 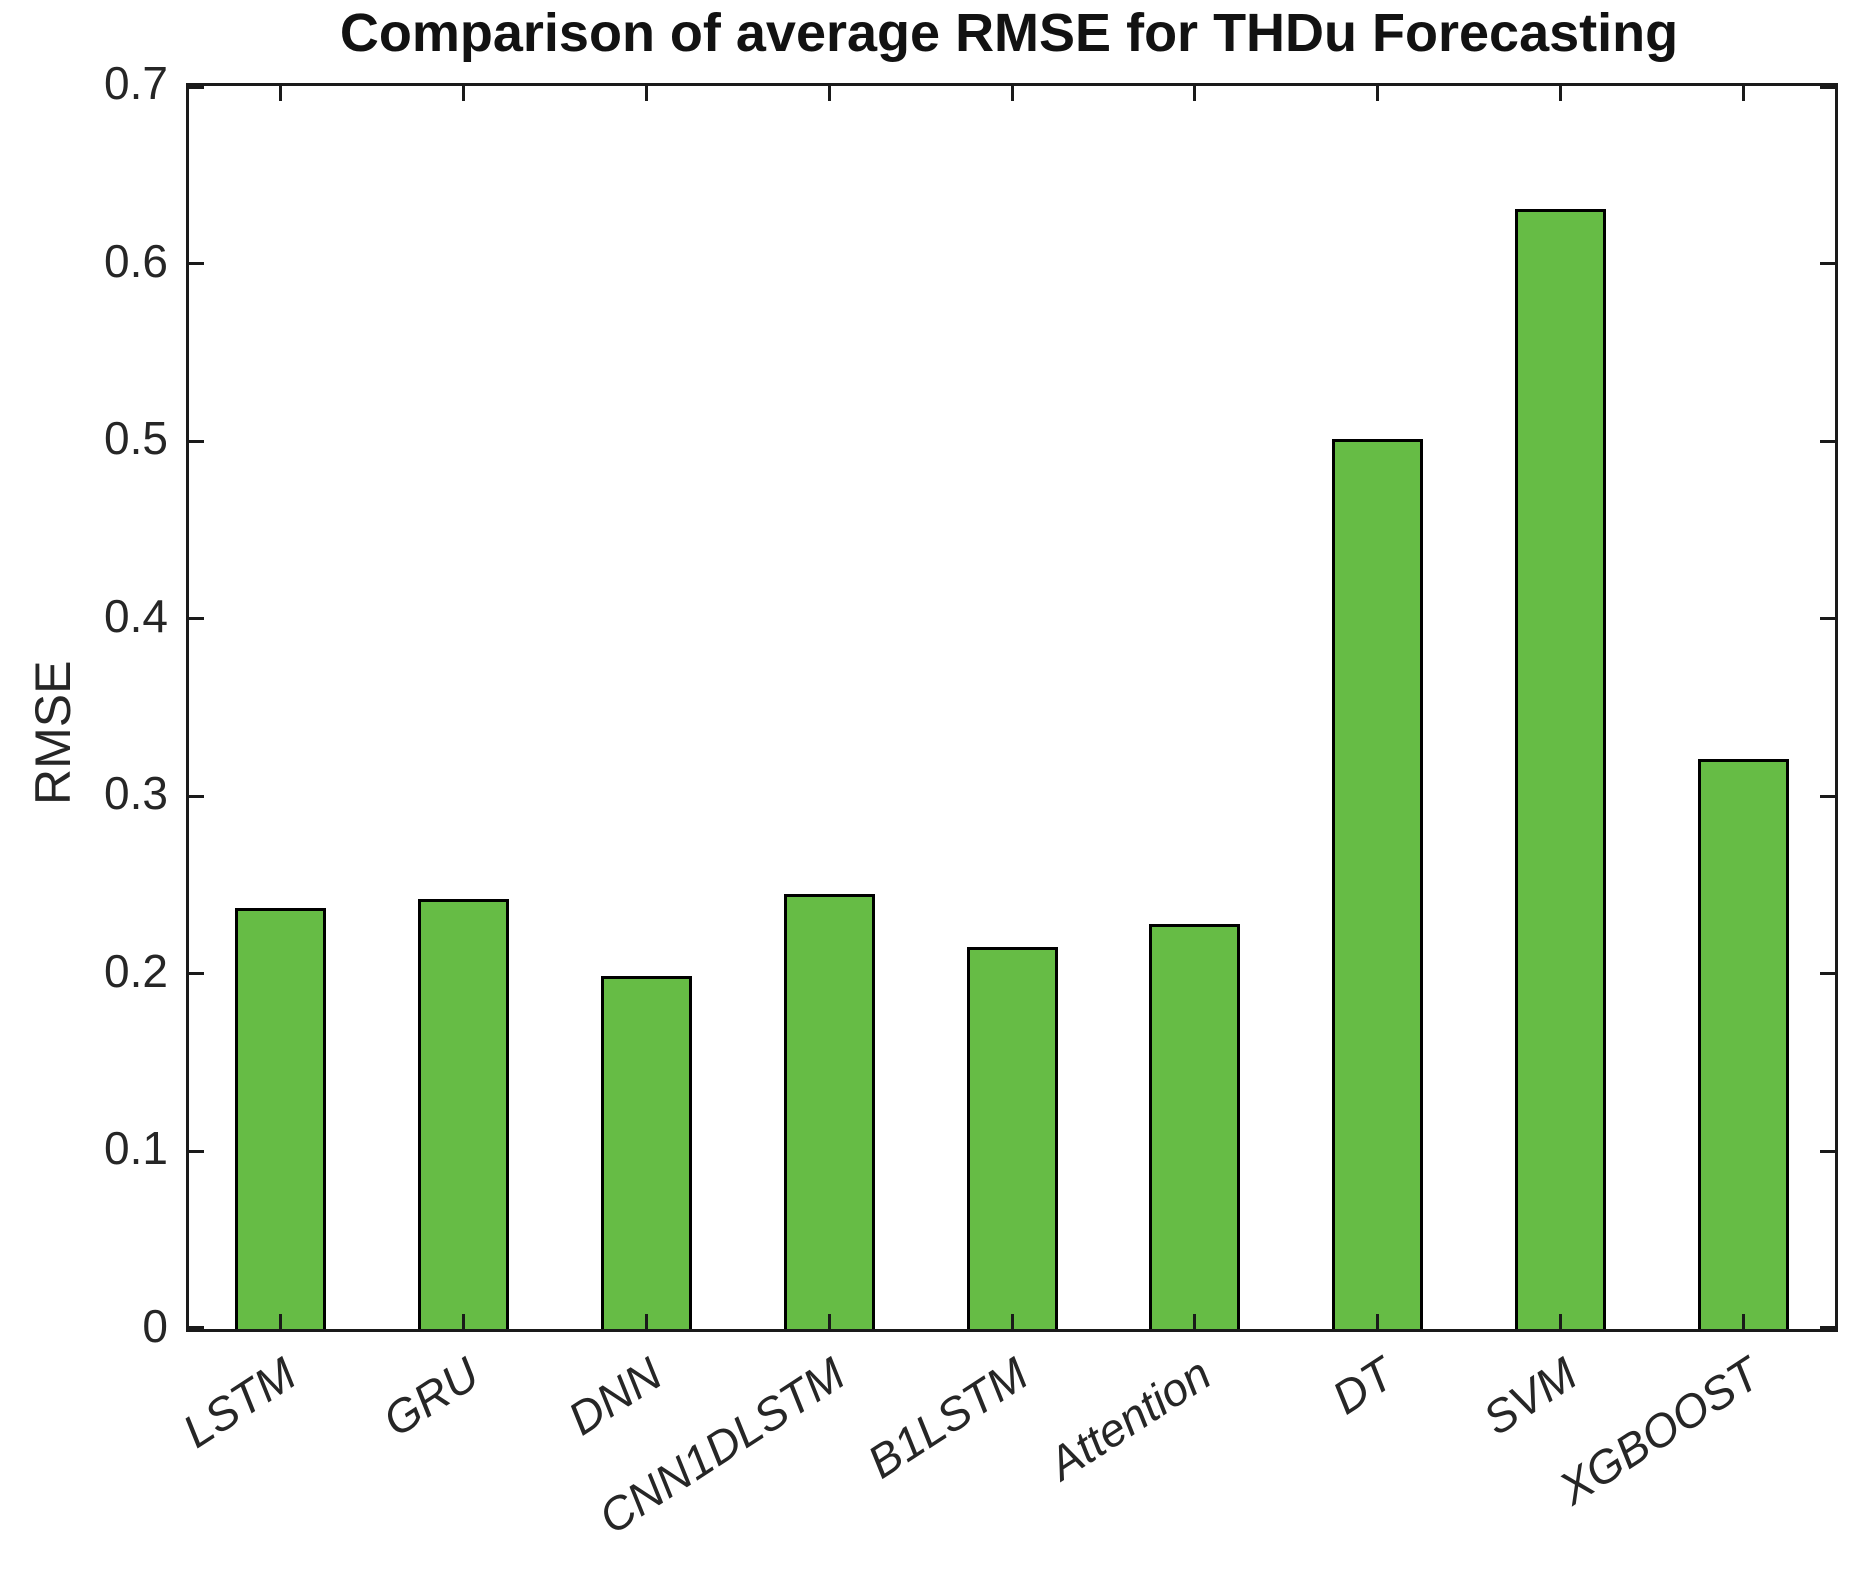 I want to click on y-tick-label: 0.3, so click(x=136, y=793).